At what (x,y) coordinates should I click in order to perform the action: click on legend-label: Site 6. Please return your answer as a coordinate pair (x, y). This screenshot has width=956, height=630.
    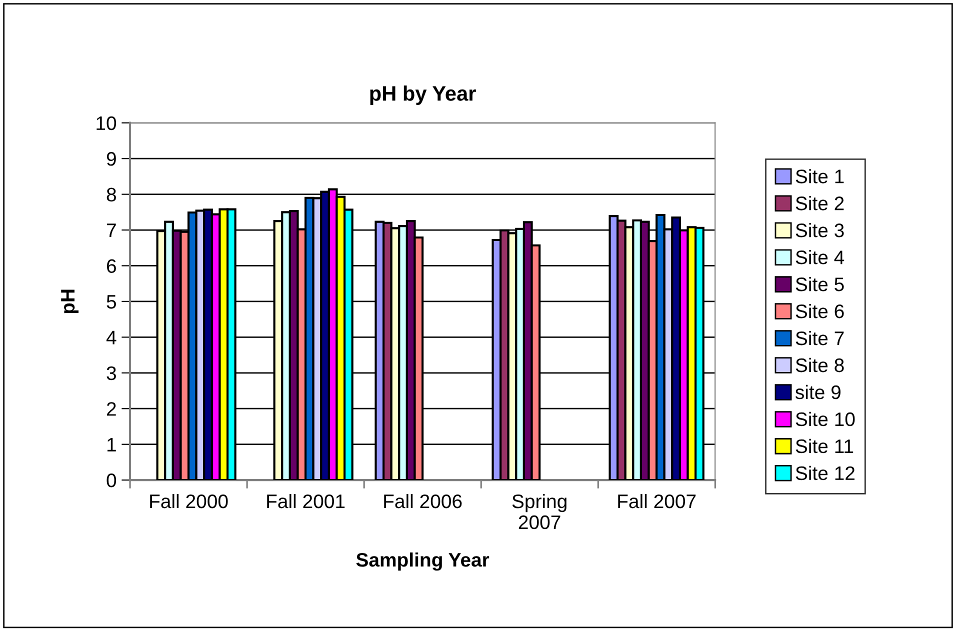
    Looking at the image, I should click on (820, 311).